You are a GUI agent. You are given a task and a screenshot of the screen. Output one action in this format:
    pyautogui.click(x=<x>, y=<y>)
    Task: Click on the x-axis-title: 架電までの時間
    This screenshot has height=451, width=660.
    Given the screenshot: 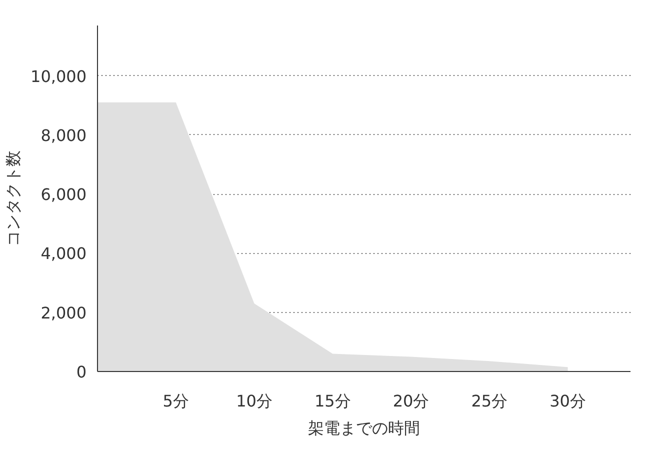 What is the action you would take?
    pyautogui.click(x=364, y=428)
    